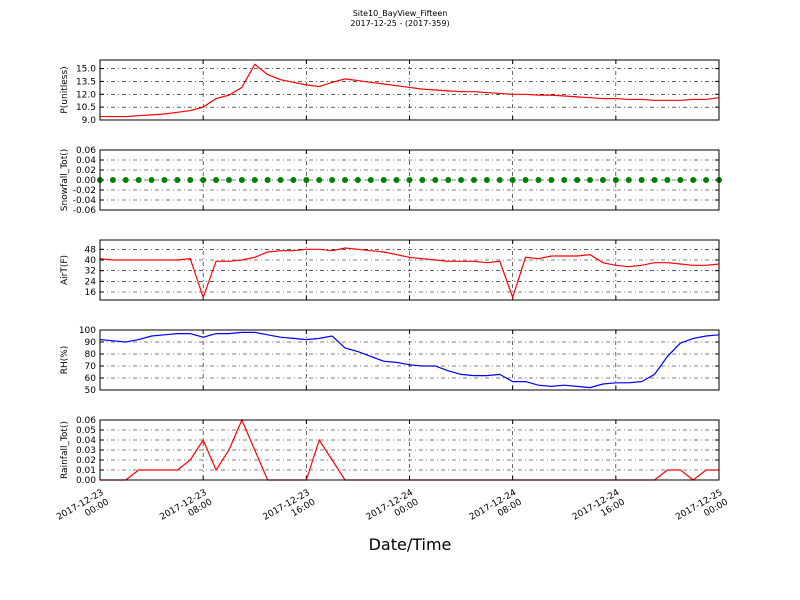 Image resolution: width=800 pixels, height=600 pixels. Describe the element at coordinates (86, 451) in the screenshot. I see `y-tick-label: 0.03` at that location.